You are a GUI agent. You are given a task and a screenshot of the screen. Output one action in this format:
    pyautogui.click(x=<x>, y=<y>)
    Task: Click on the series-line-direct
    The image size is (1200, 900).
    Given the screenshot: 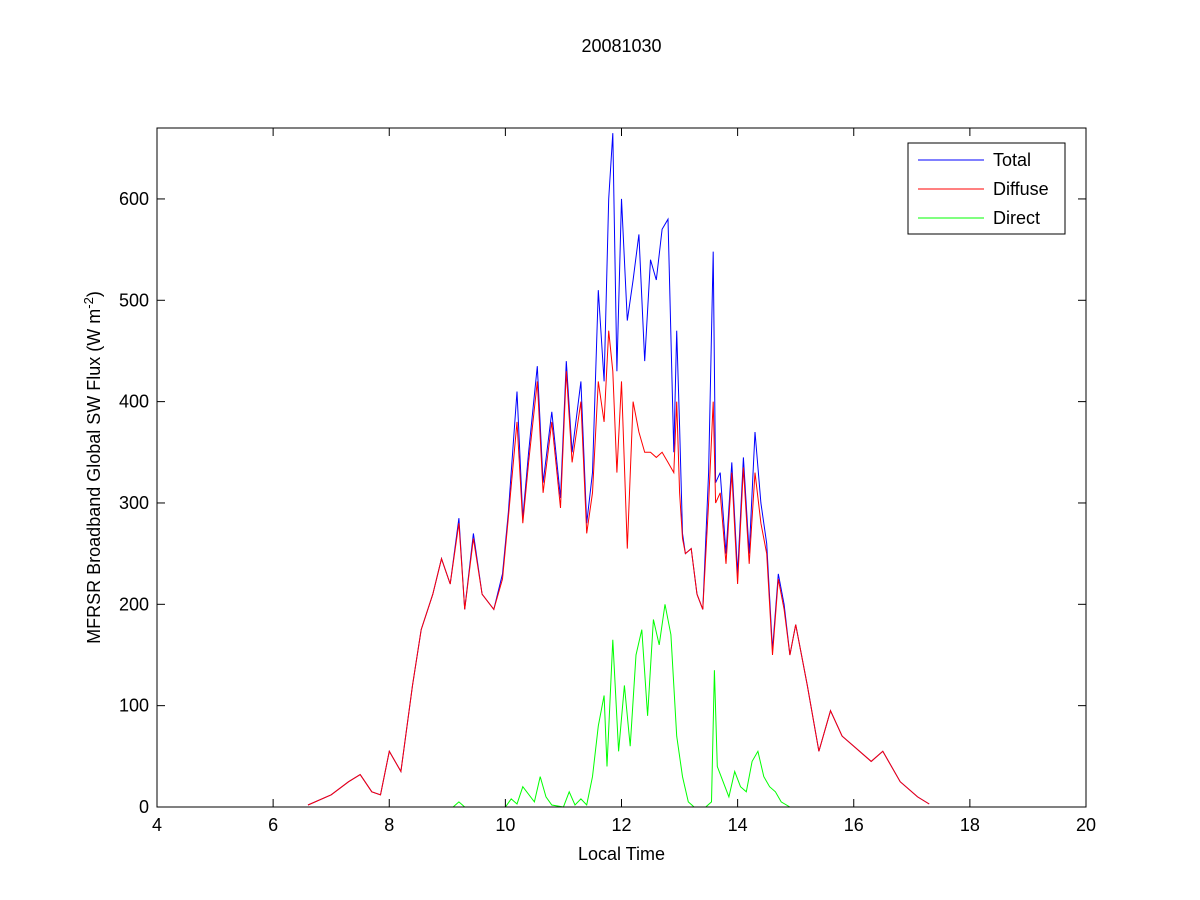 What is the action you would take?
    pyautogui.click(x=619, y=706)
    